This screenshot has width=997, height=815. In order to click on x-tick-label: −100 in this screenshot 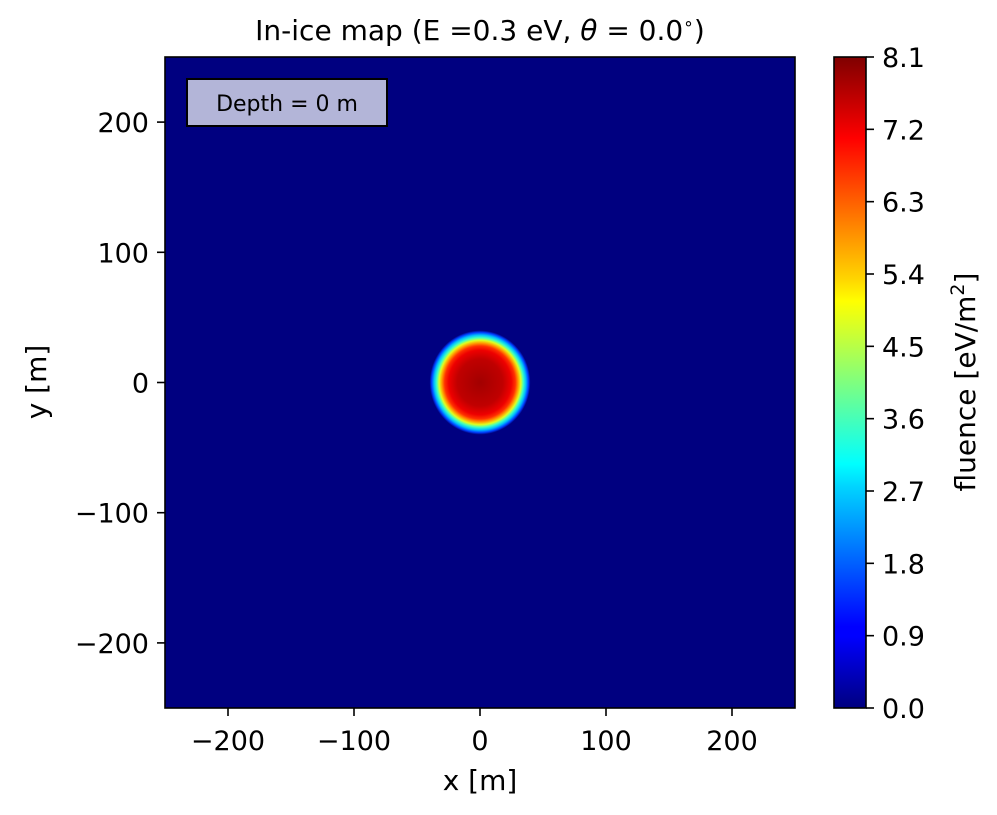, I will do `click(354, 741)`.